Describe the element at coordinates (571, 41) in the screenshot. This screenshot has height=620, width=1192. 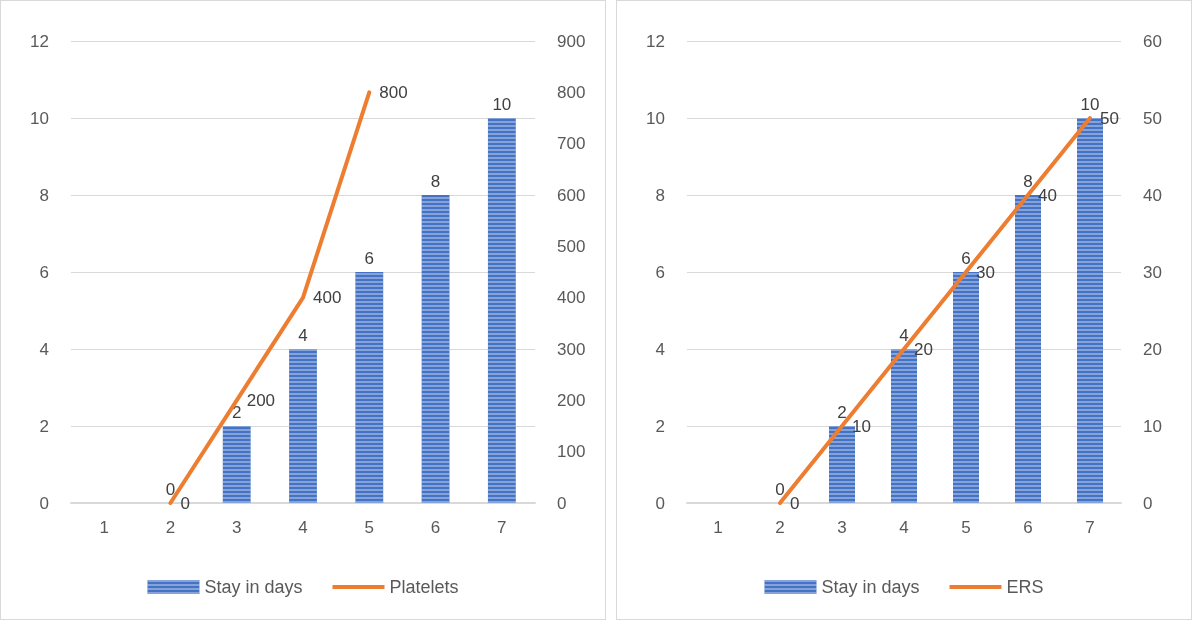
I see `y2-tick-label: 900` at that location.